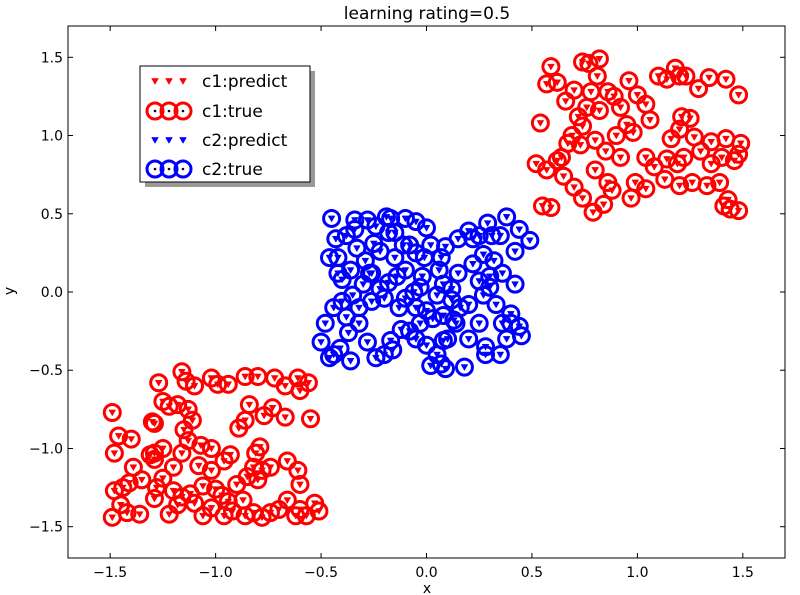 This screenshot has height=595, width=800. Describe the element at coordinates (245, 141) in the screenshot. I see `legend-label: c2:predict` at that location.